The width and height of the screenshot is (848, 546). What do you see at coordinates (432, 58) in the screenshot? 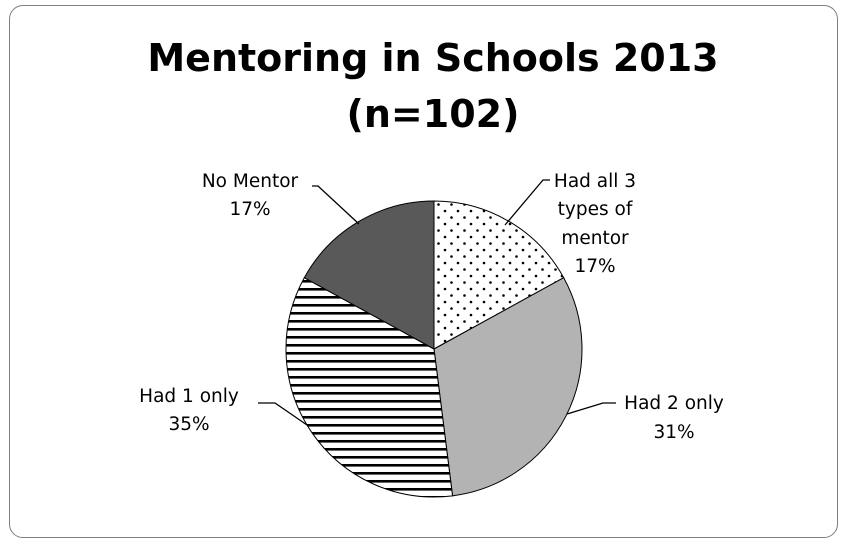
I see `chart-title: Mentoring in Schools 2013` at bounding box center [432, 58].